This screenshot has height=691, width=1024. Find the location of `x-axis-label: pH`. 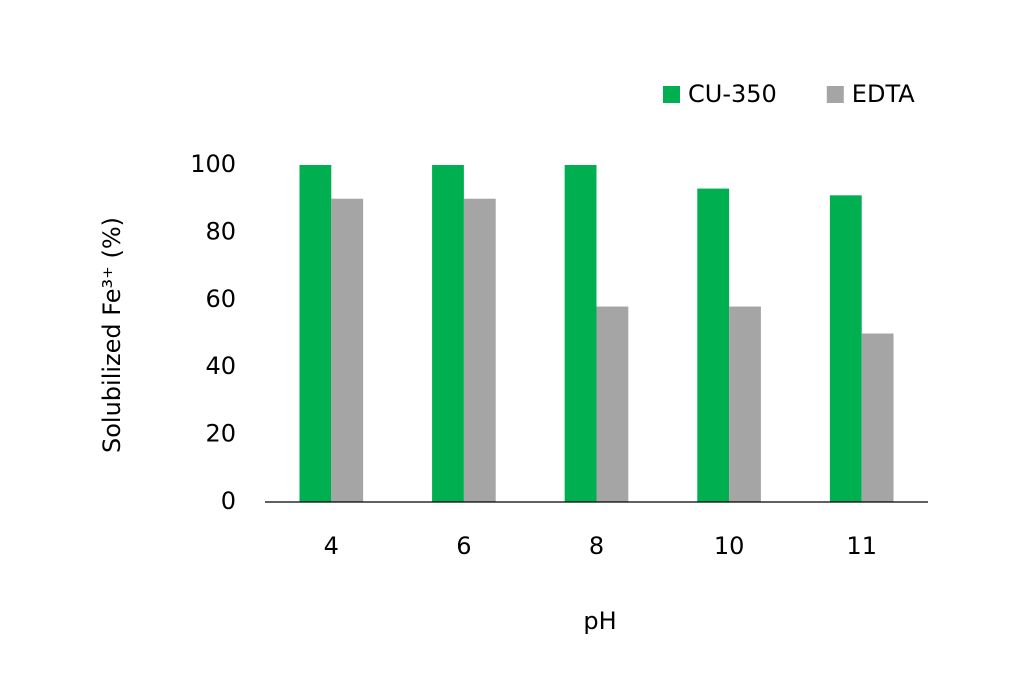

x-axis-label: pH is located at coordinates (599, 621).